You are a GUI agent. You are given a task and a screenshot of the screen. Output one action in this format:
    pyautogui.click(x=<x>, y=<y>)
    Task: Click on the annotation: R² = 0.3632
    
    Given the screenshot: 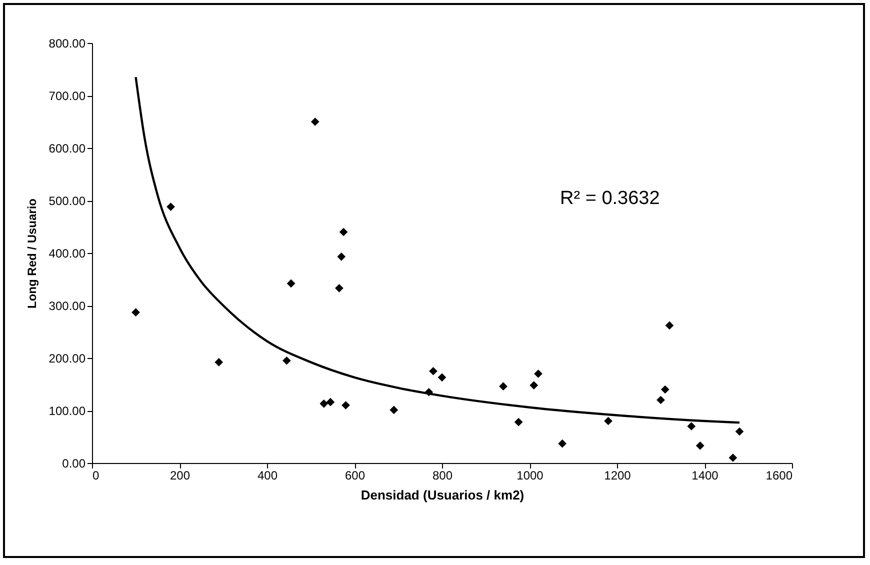 What is the action you would take?
    pyautogui.click(x=610, y=198)
    